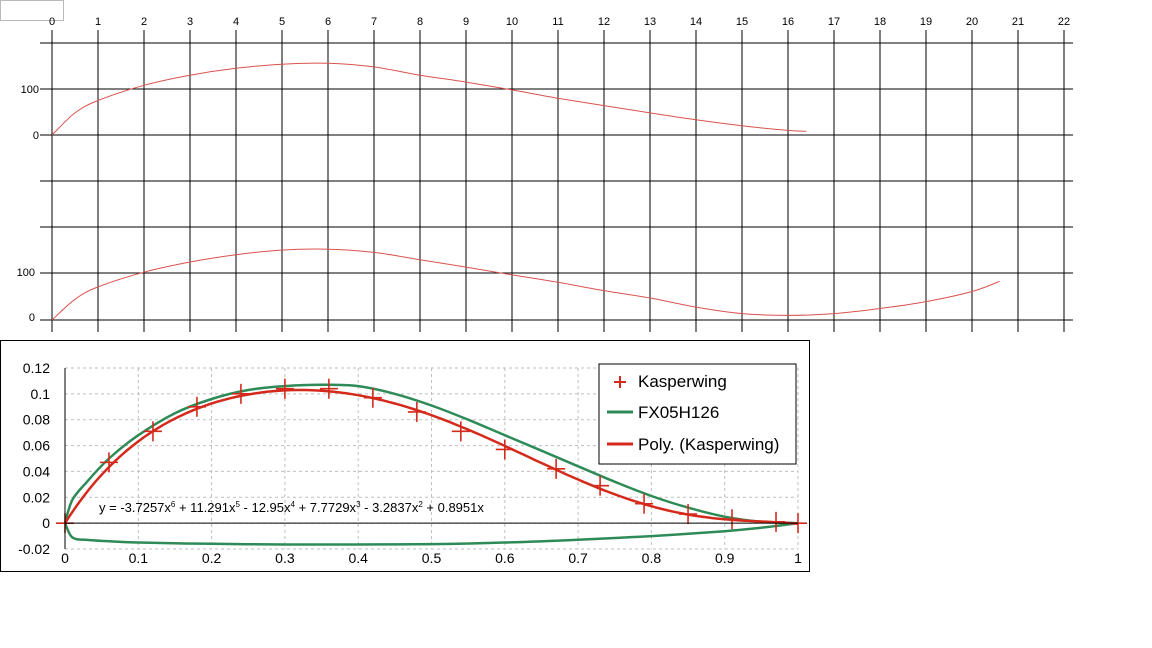 The image size is (1152, 648). I want to click on x-tick-label: 0.4, so click(358, 558).